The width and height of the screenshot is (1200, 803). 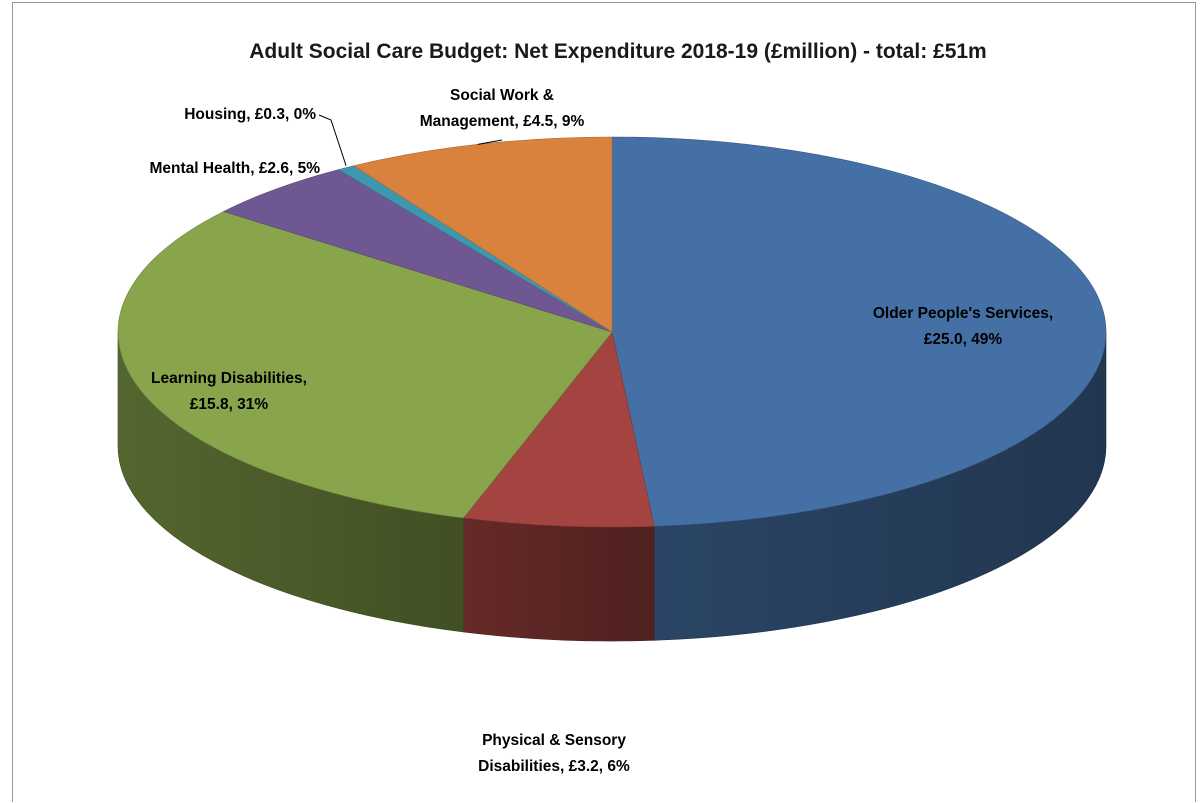 I want to click on slice-label-3: Mental Health, £2.6, 5%, so click(x=234, y=168).